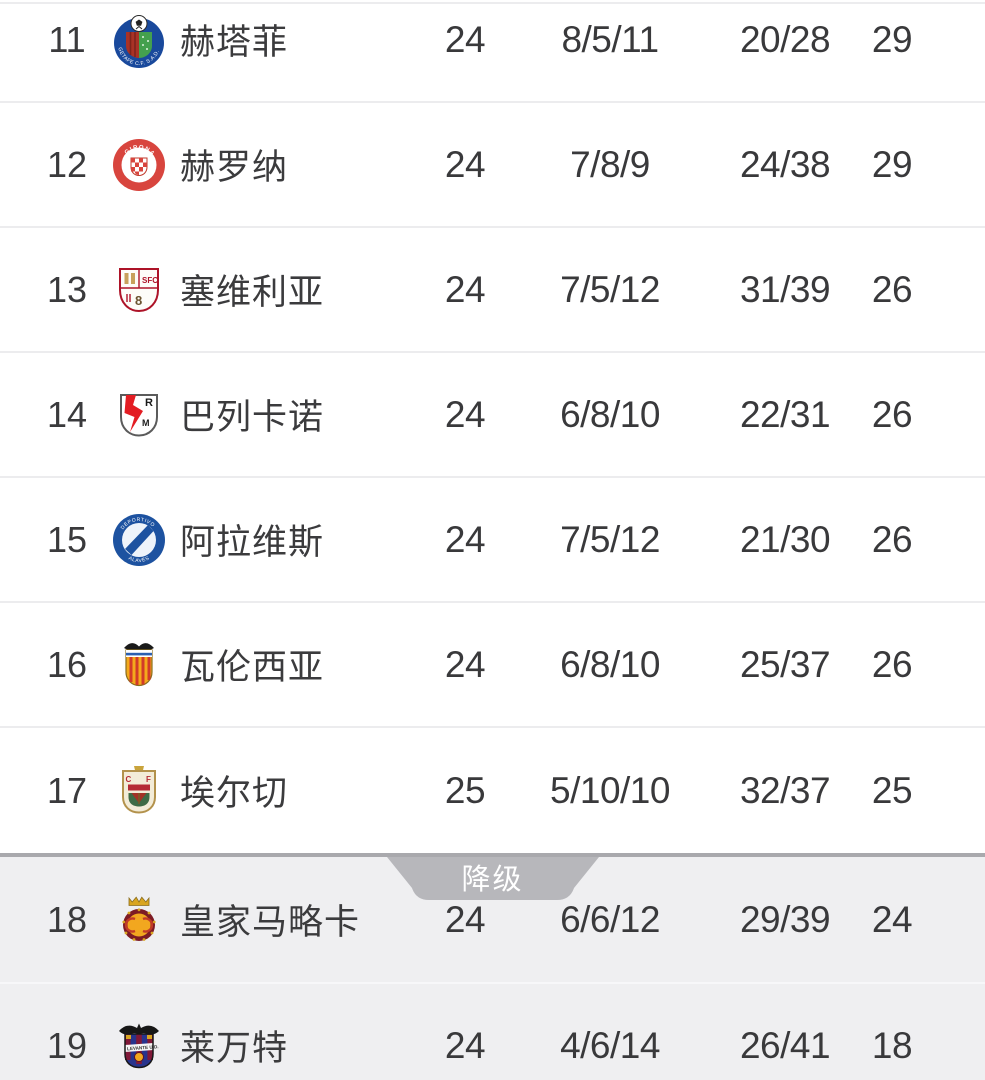 This screenshot has height=1080, width=985. I want to click on rank-label: 16, so click(67, 664).